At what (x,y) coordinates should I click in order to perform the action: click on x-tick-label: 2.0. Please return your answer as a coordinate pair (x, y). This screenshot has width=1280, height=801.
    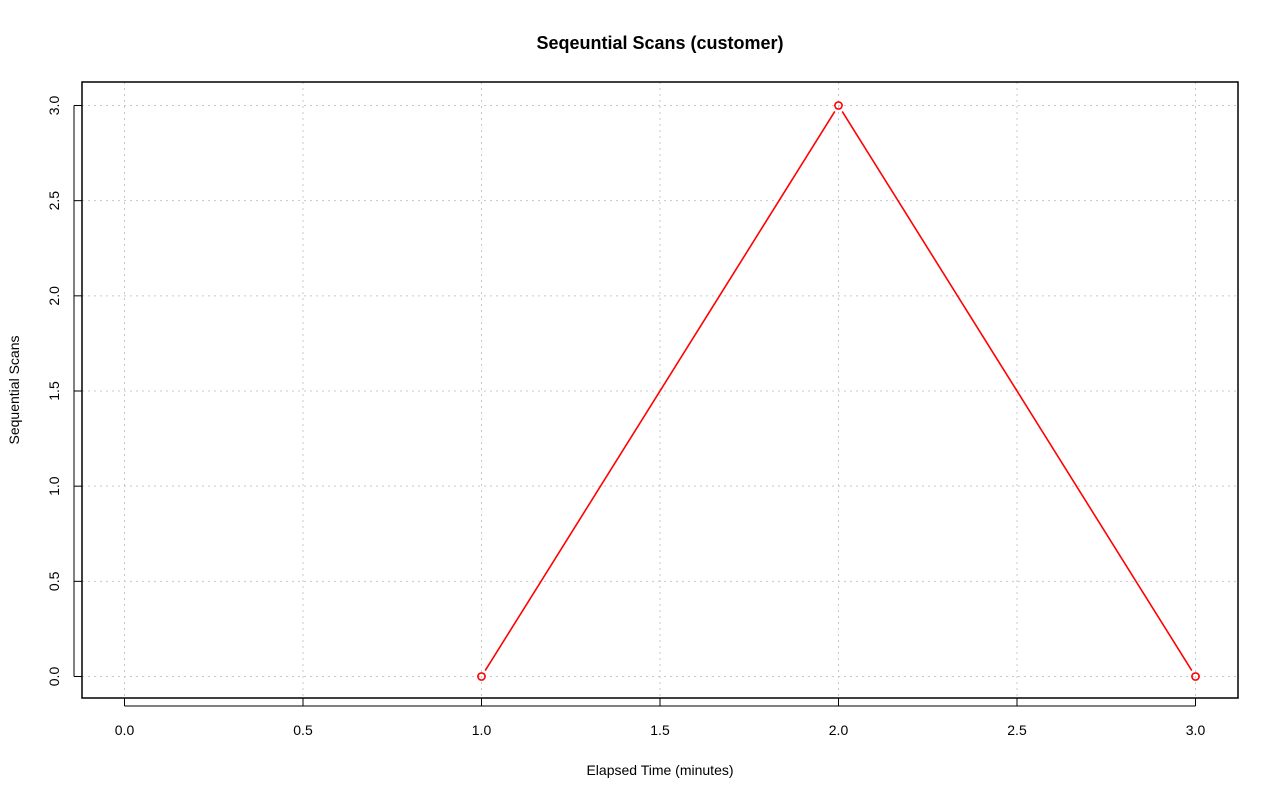
    Looking at the image, I should click on (839, 730).